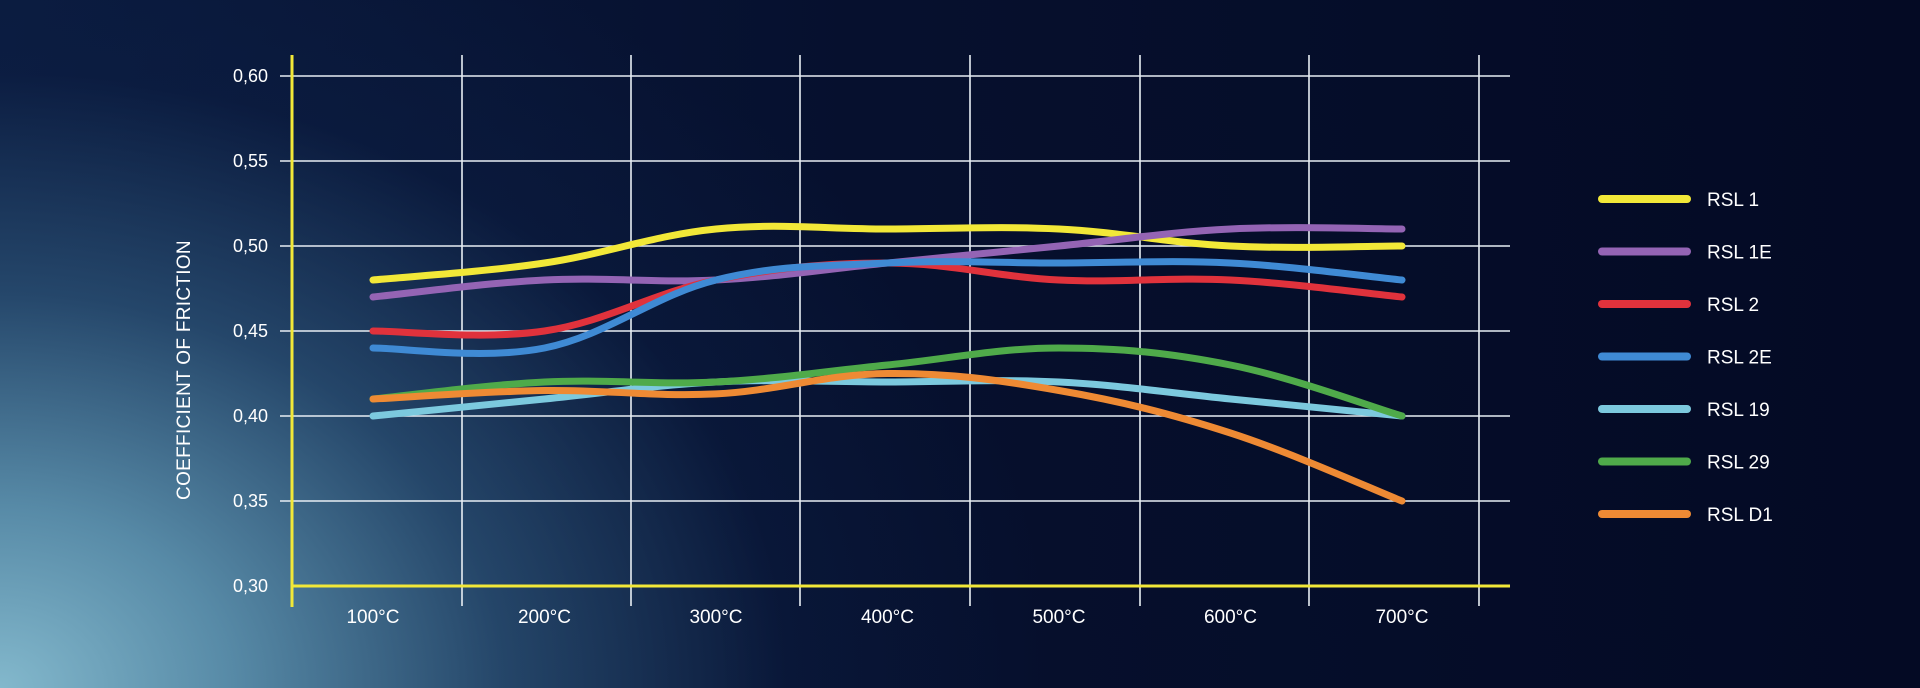 The width and height of the screenshot is (1920, 688). What do you see at coordinates (1738, 463) in the screenshot?
I see `legend-label: RSL 29` at bounding box center [1738, 463].